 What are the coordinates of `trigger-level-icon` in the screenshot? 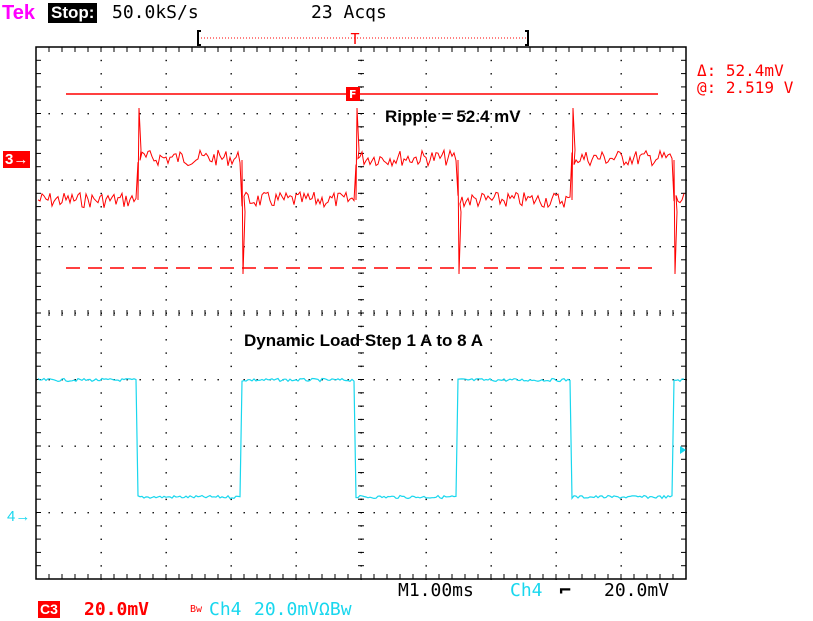 It's located at (683, 450).